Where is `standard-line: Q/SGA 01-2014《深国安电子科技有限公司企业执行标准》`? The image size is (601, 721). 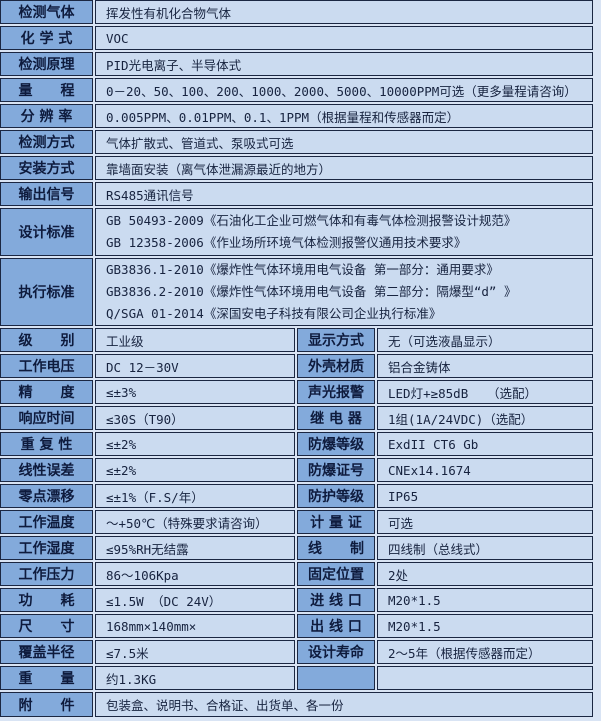 standard-line: Q/SGA 01-2014《深国安电子科技有限公司企业执行标准》 is located at coordinates (274, 313).